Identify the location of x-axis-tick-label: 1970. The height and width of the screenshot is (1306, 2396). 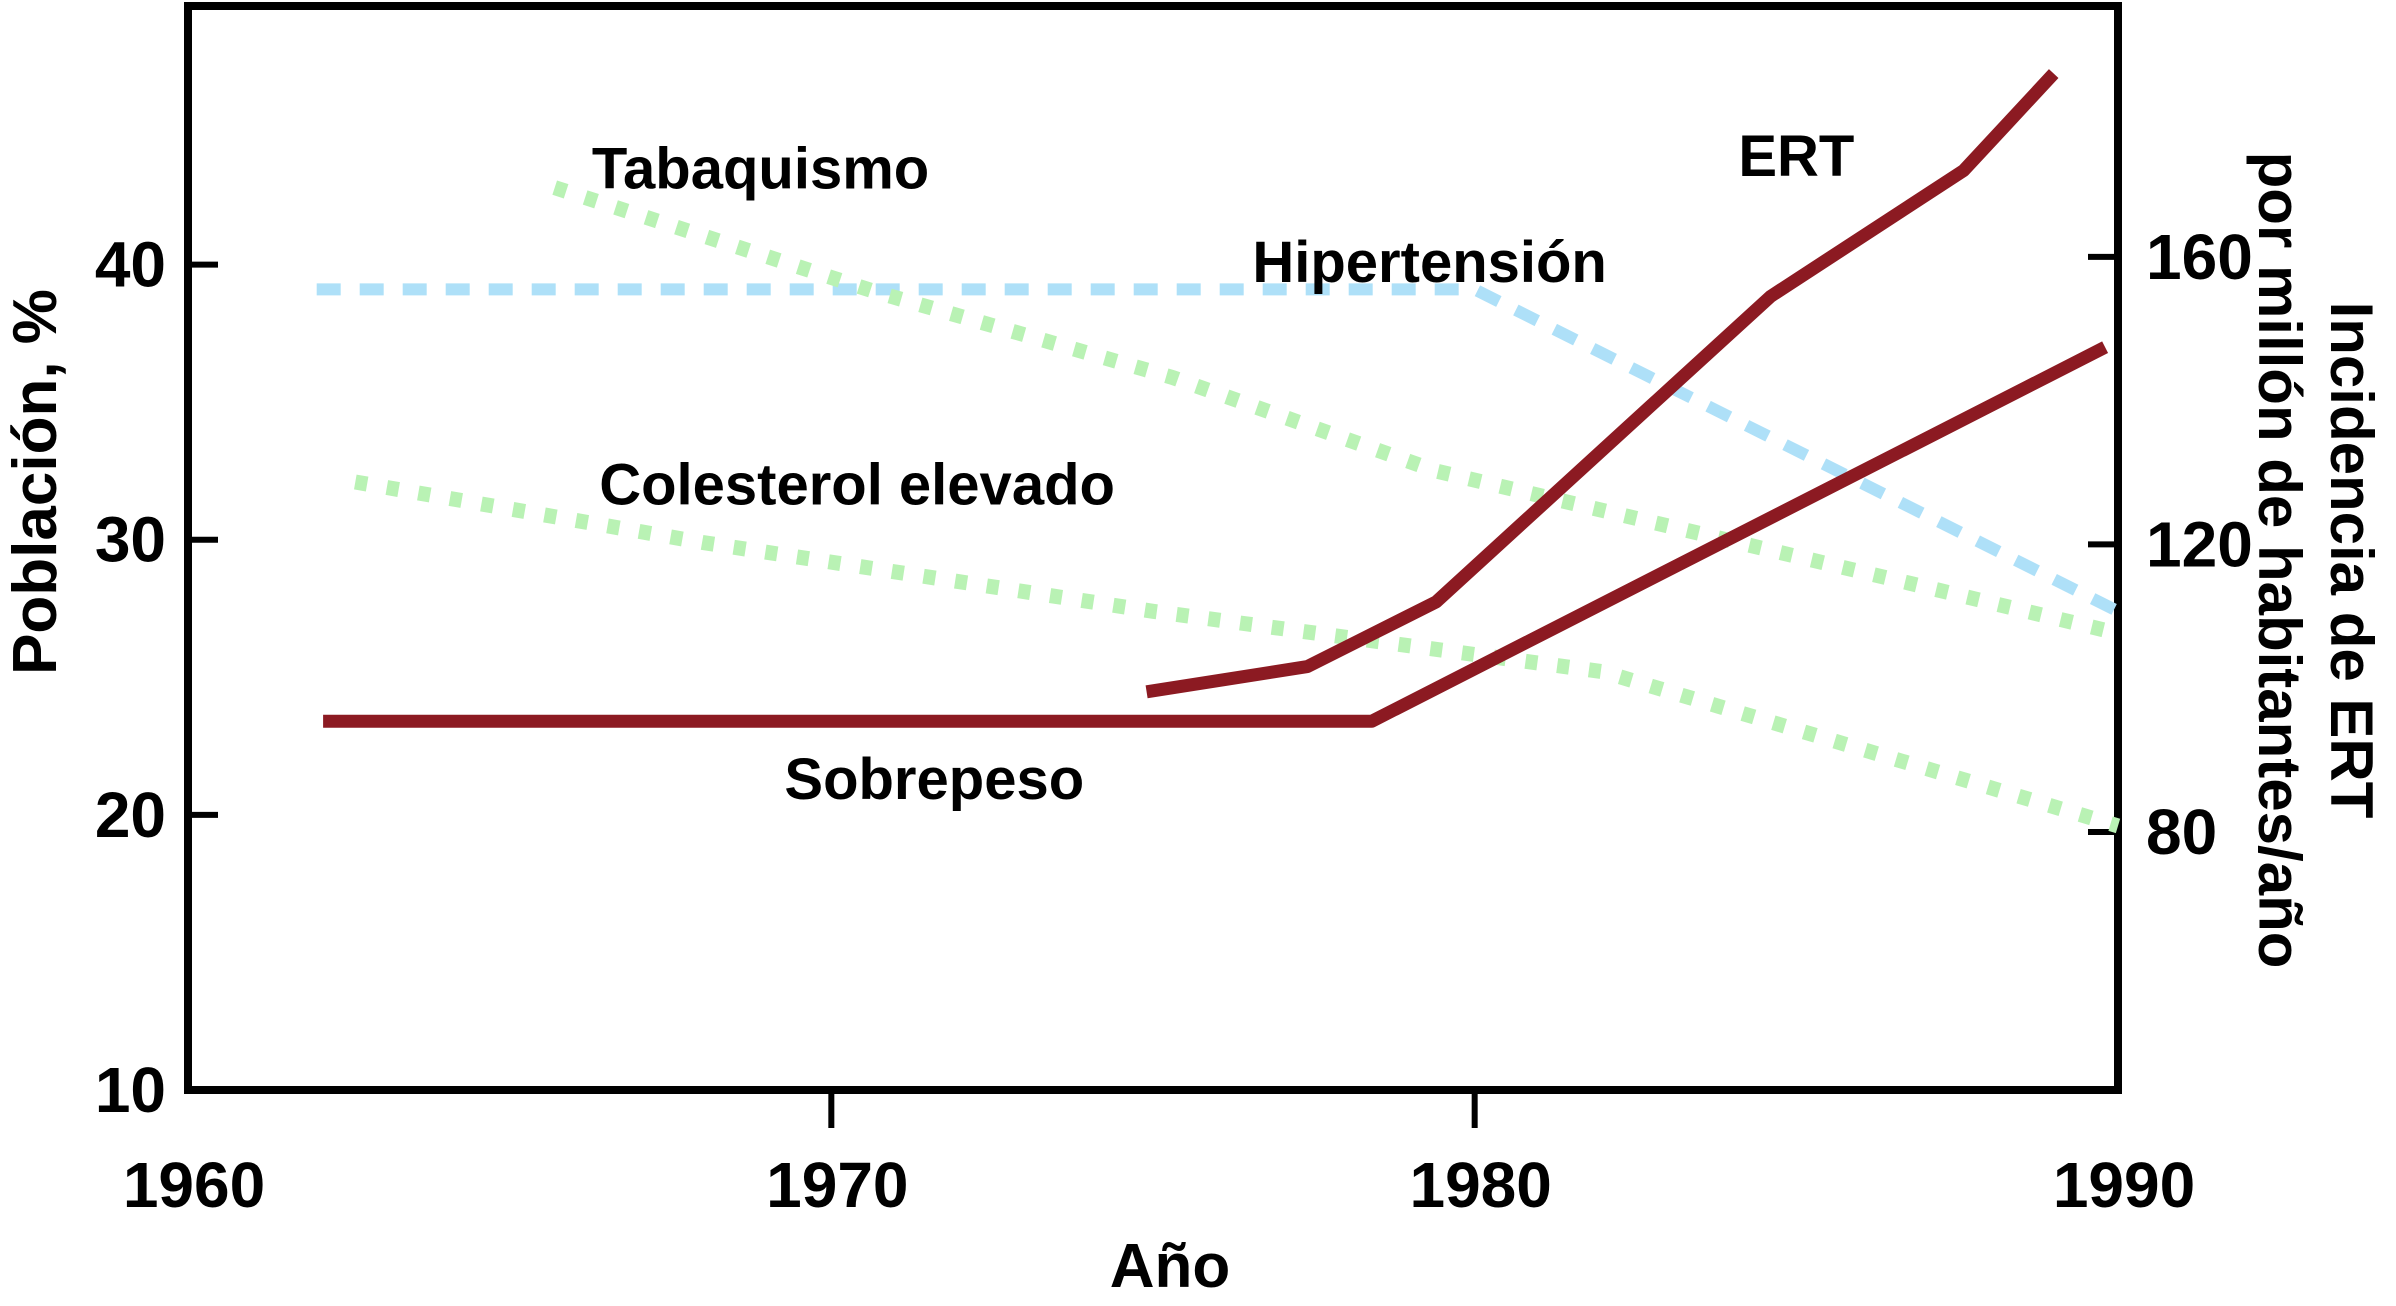
(837, 1185).